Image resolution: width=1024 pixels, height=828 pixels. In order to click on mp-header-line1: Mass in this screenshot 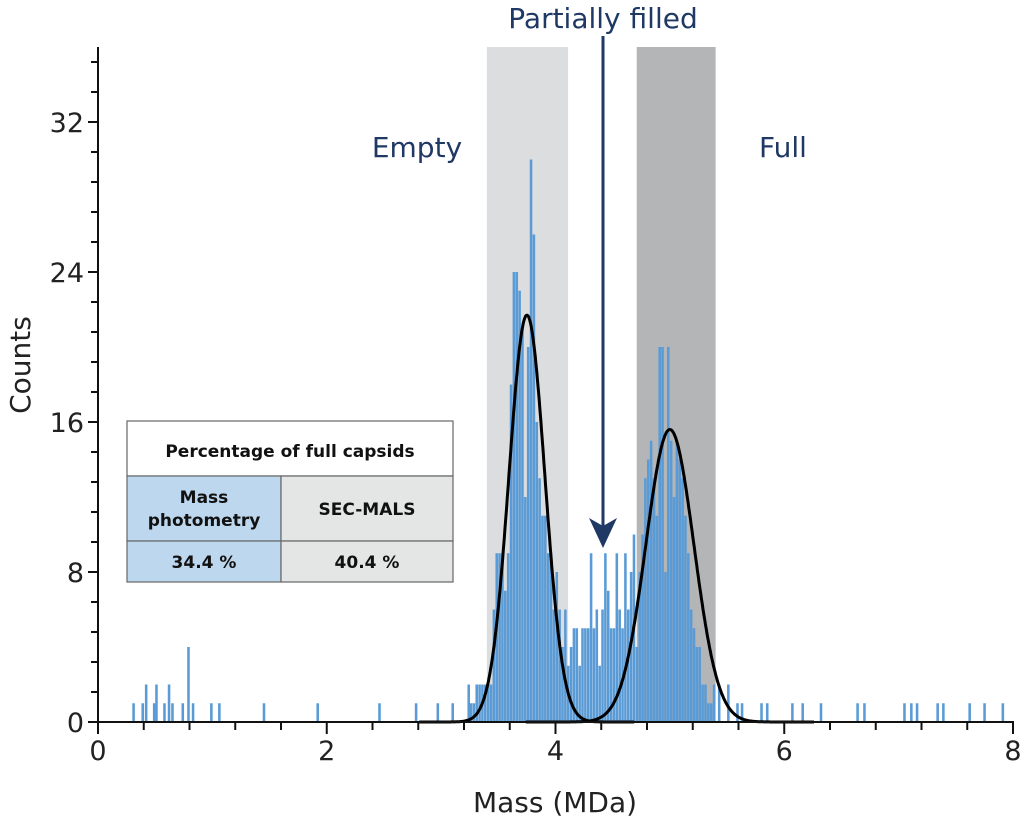, I will do `click(204, 498)`.